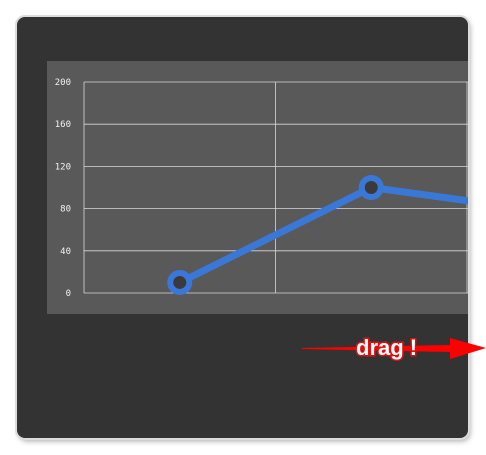 This screenshot has height=455, width=486. What do you see at coordinates (386, 347) in the screenshot?
I see `drag-label: drag !` at bounding box center [386, 347].